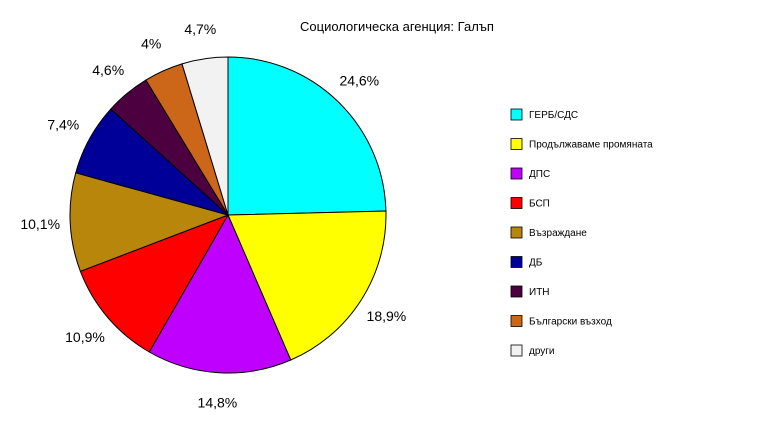 Image resolution: width=768 pixels, height=432 pixels. Describe the element at coordinates (85, 337) in the screenshot. I see `slice-value-label: 10,9%` at that location.